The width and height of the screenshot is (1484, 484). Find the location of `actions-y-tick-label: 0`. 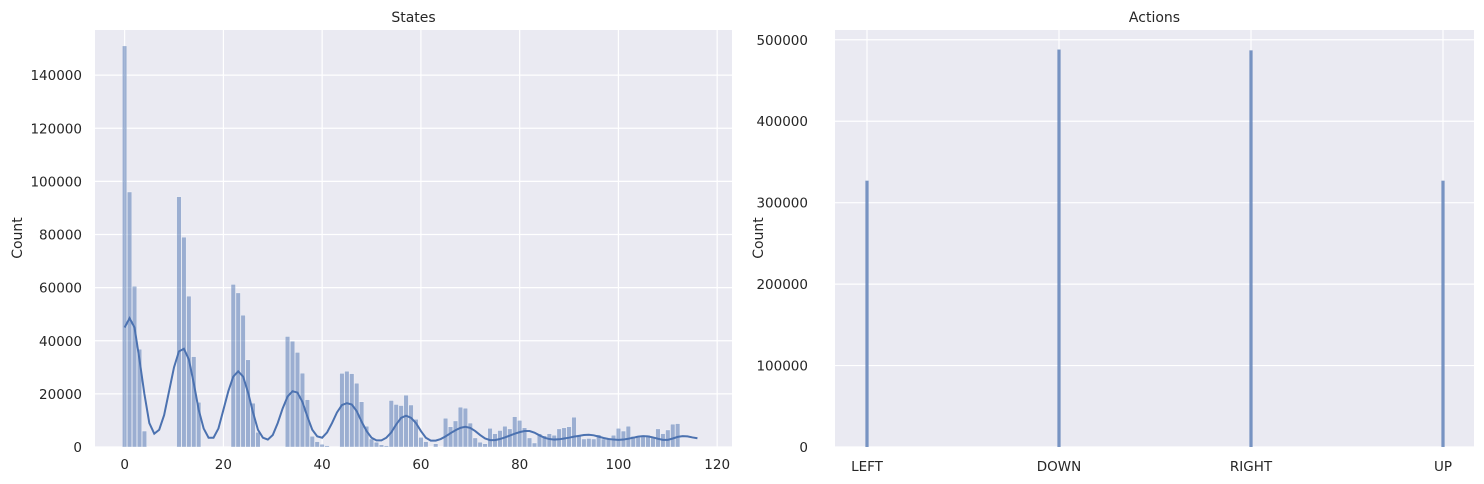

actions-y-tick-label: 0 is located at coordinates (803, 448).